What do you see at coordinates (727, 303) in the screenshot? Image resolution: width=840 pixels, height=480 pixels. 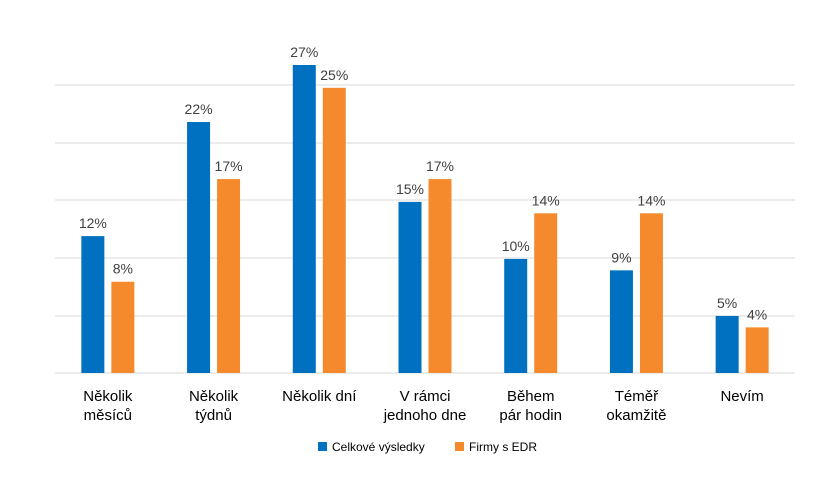 I see `data-label-1-7: 5%` at bounding box center [727, 303].